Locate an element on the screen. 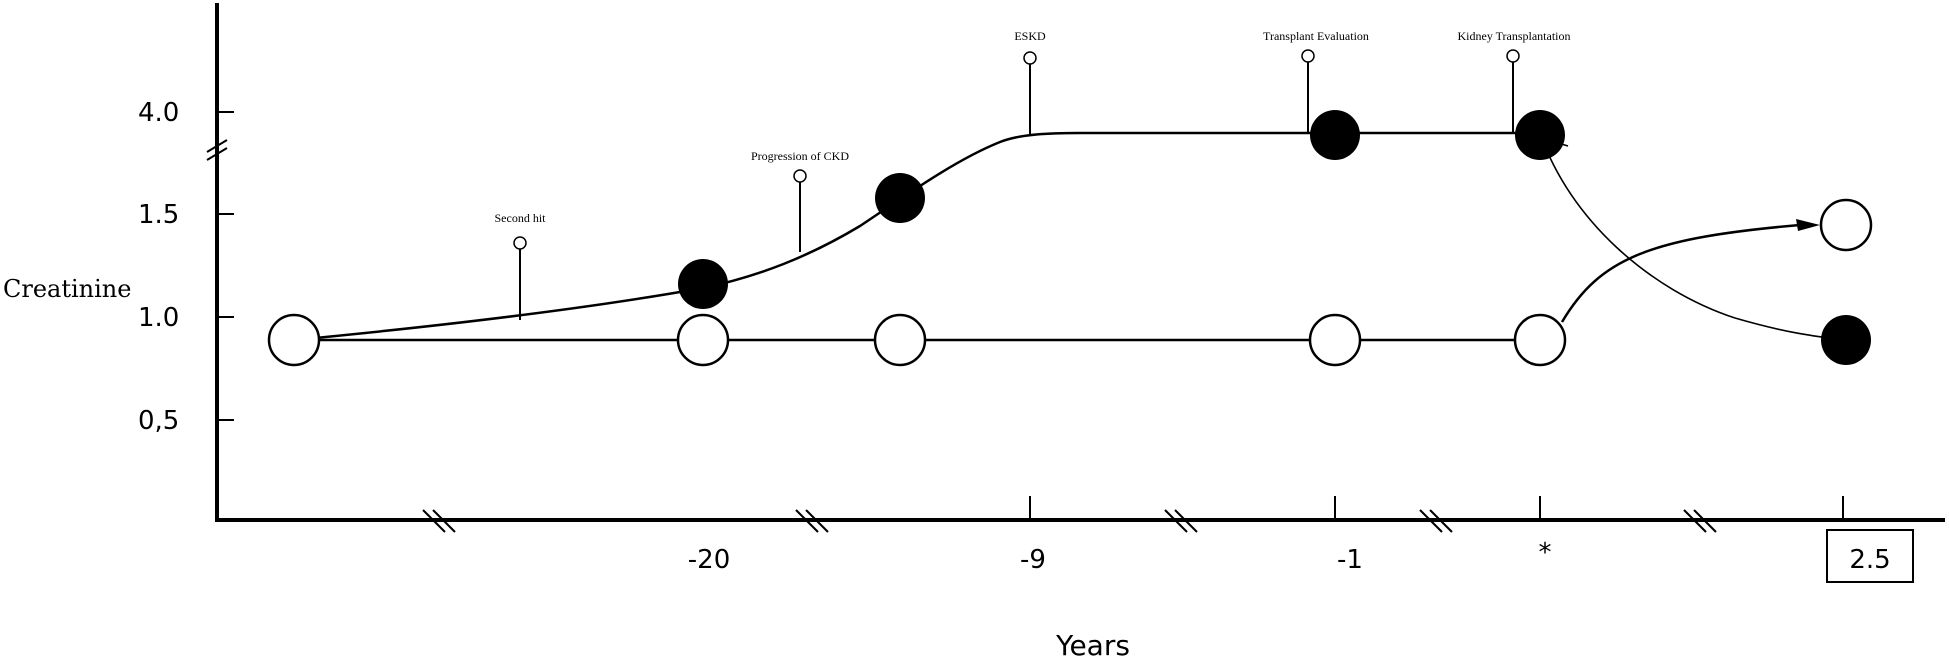 The image size is (1949, 663). y-axis-title: Creatinine is located at coordinates (67, 289).